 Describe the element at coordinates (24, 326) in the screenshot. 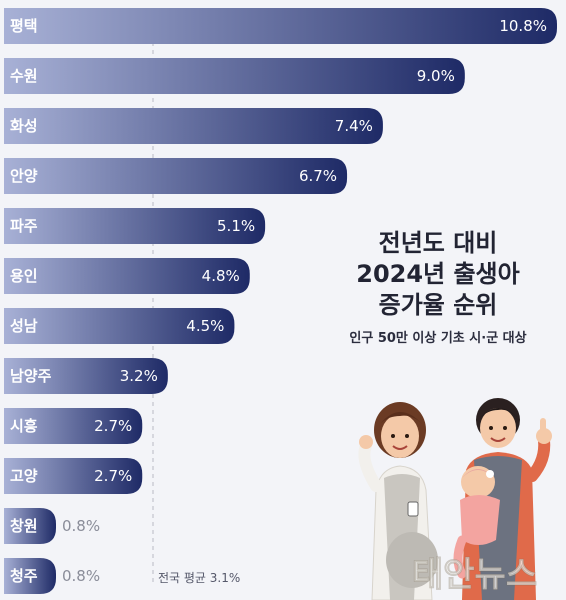

I see `bar-category-label-6: 성남` at that location.